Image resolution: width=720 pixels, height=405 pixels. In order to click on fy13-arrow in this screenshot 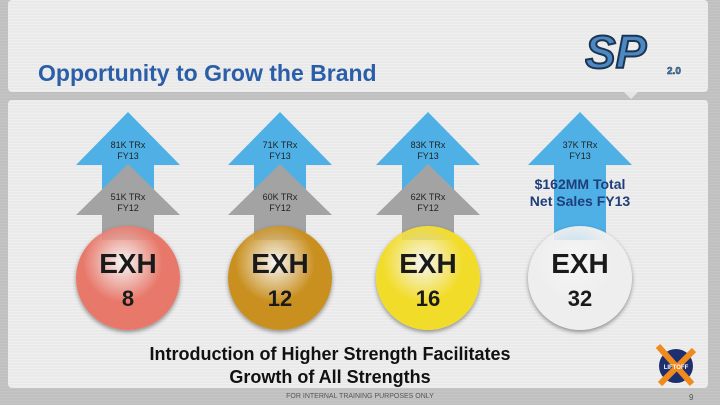, I will do `click(580, 176)`.